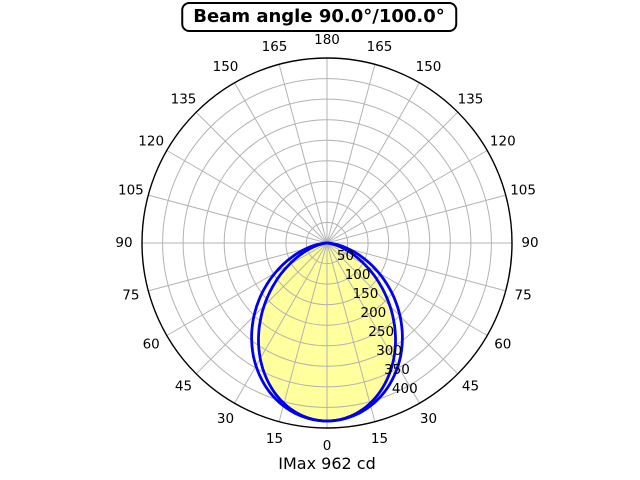 Image resolution: width=640 pixels, height=480 pixels. Describe the element at coordinates (327, 446) in the screenshot. I see `angle-tick-label: 0` at that location.